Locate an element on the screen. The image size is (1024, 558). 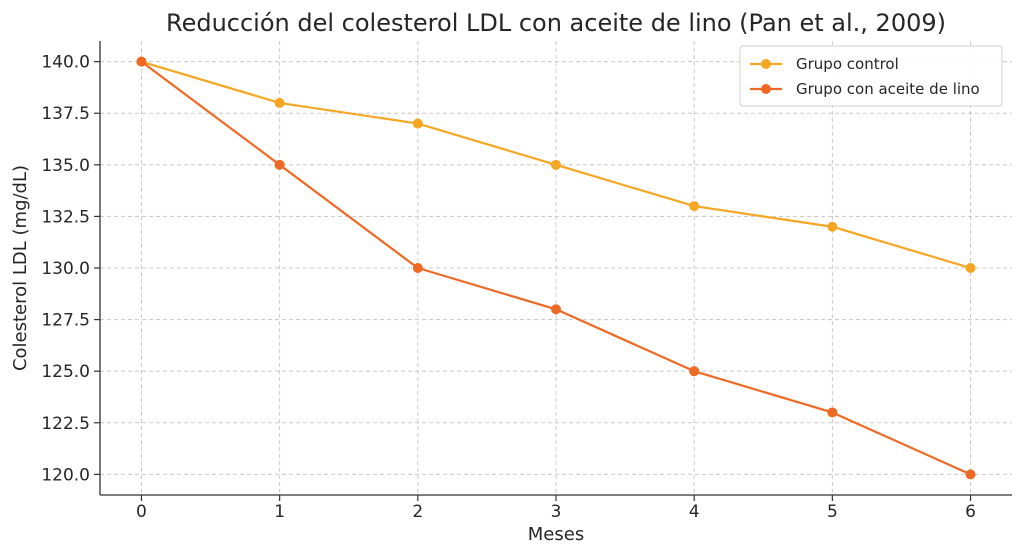
y-tick-label: 130.0 is located at coordinates (65, 269).